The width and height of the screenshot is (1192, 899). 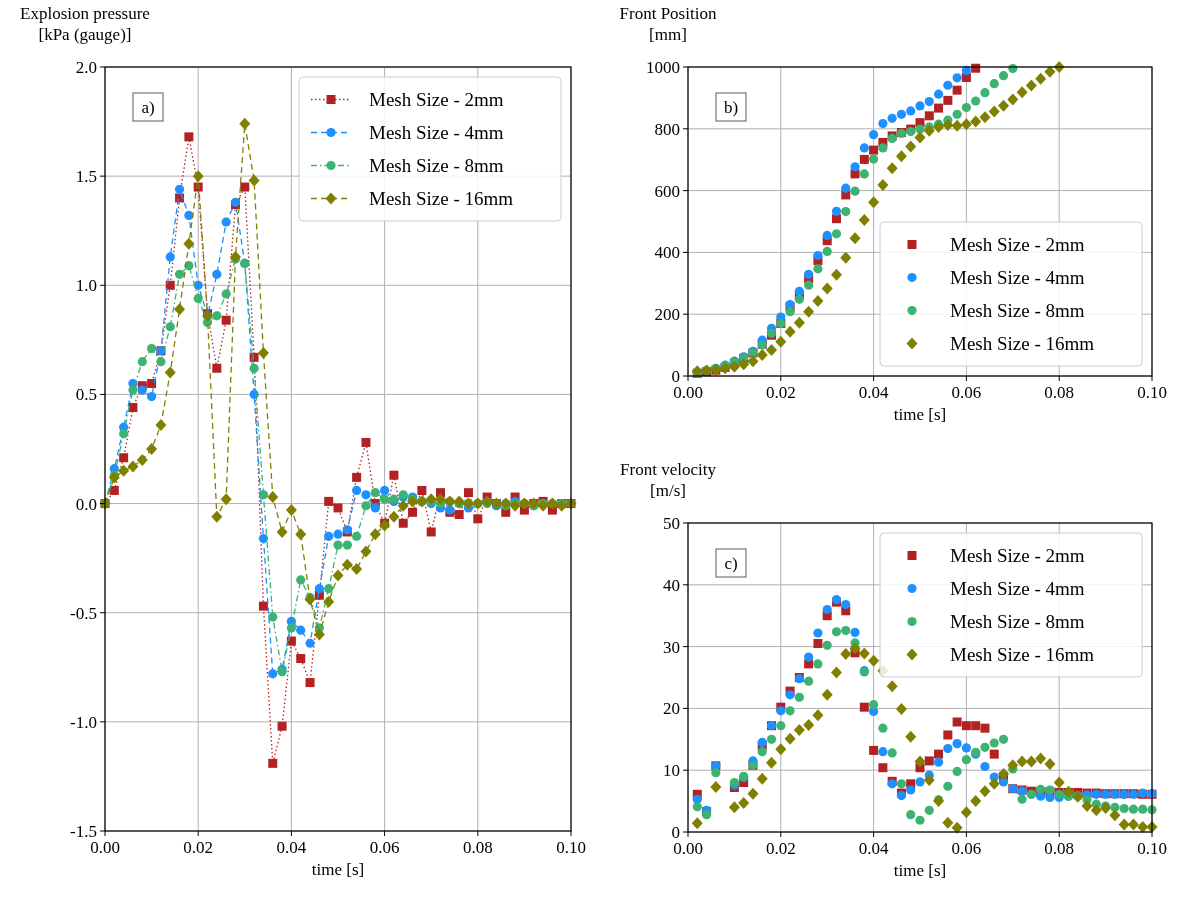 I want to click on y-tick-label: 1.0, so click(x=86, y=286).